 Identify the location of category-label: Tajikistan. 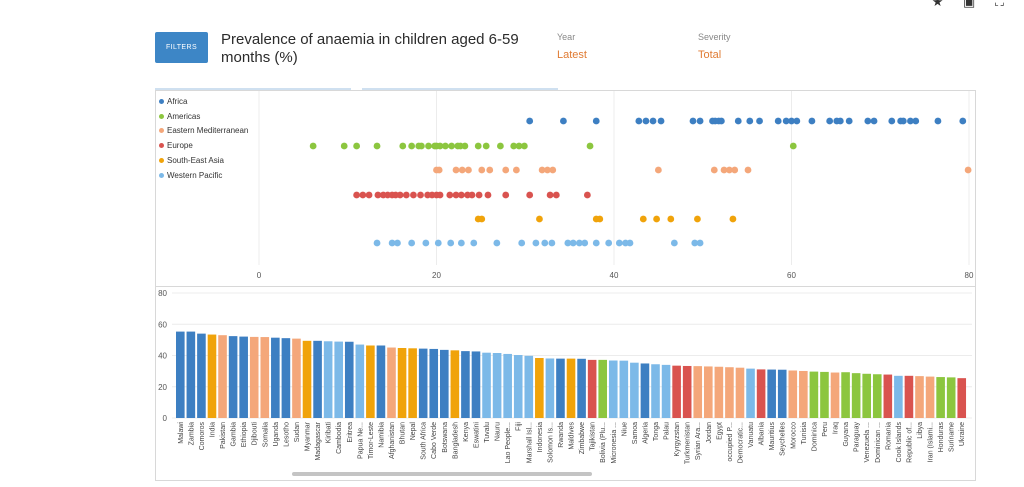
(593, 436).